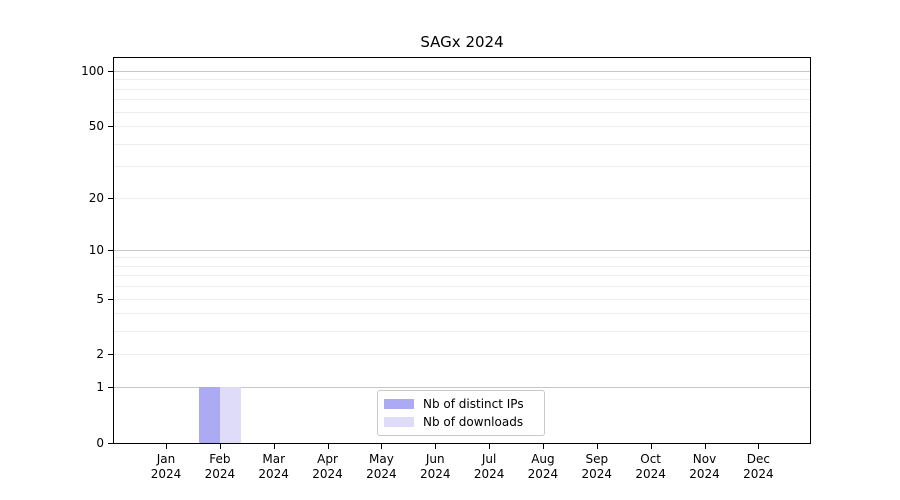 This screenshot has height=500, width=900. I want to click on legend-row-distinct-ips: Nb of distinct IPs, so click(464, 404).